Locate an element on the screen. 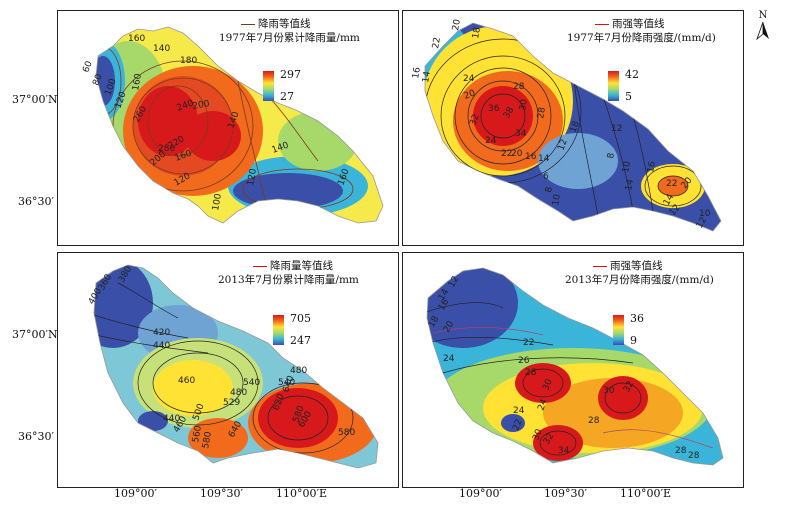  contour-label: 420 is located at coordinates (161, 333).